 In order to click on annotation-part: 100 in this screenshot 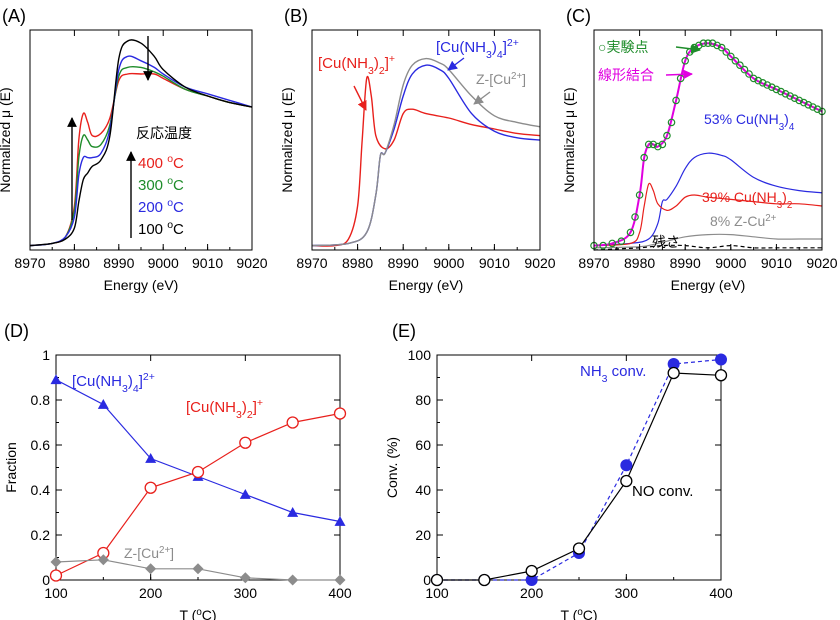, I will do `click(152, 229)`.